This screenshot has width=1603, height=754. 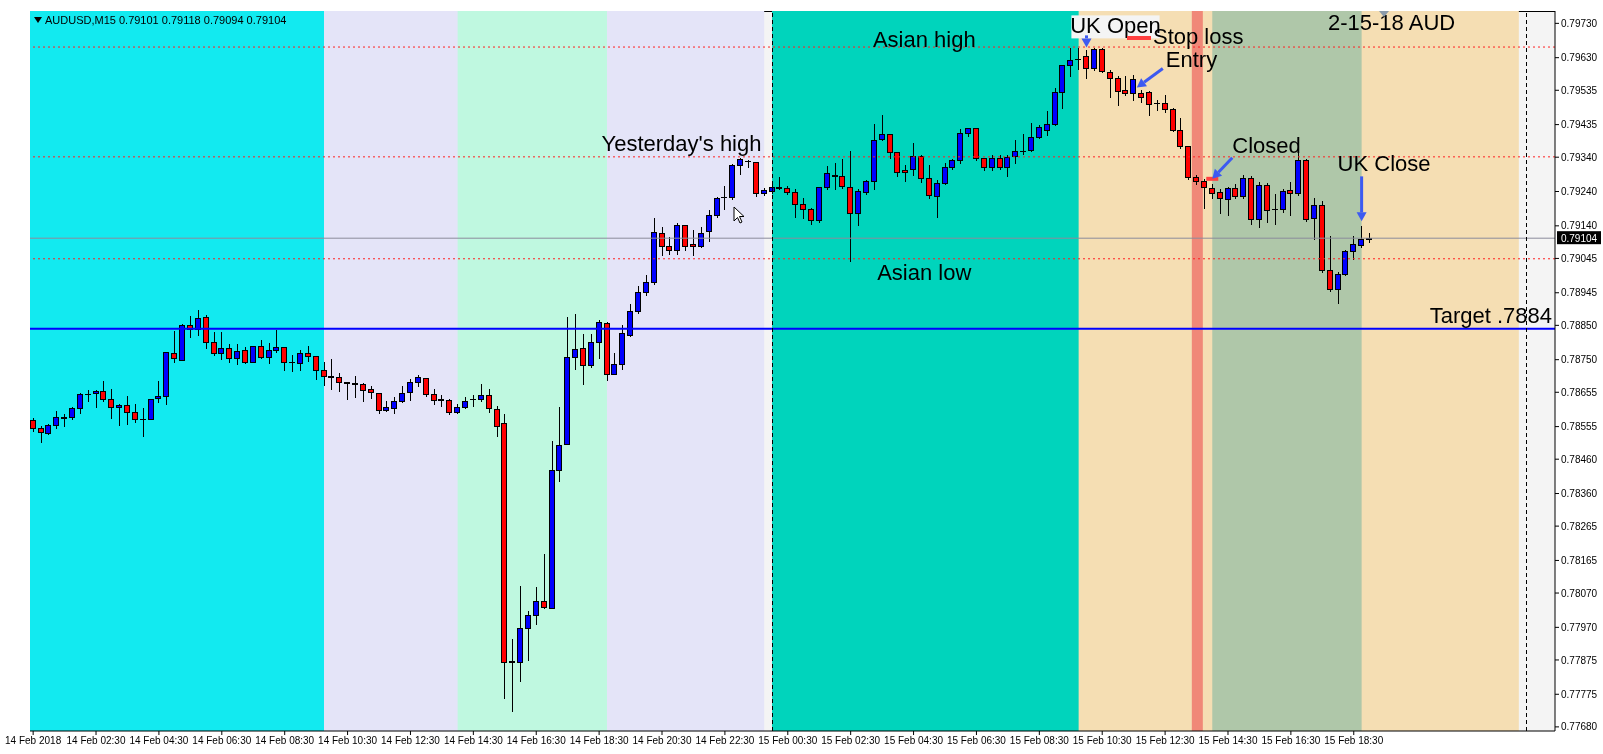 I want to click on ref-line-label: 0.79104, so click(x=1579, y=238).